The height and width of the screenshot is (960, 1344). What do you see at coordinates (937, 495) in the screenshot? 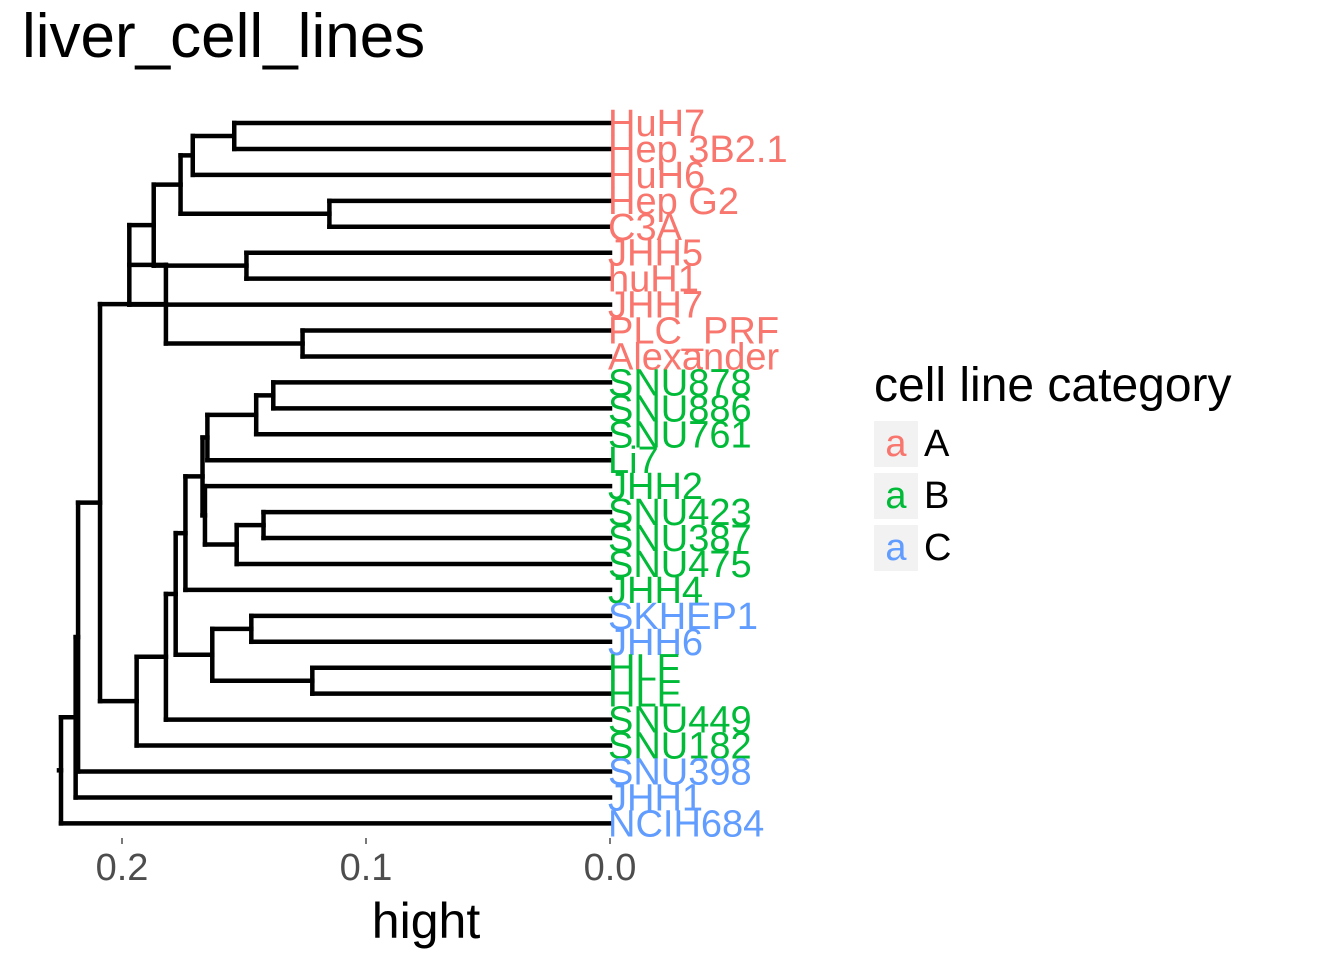
I see `legend-label: B` at bounding box center [937, 495].